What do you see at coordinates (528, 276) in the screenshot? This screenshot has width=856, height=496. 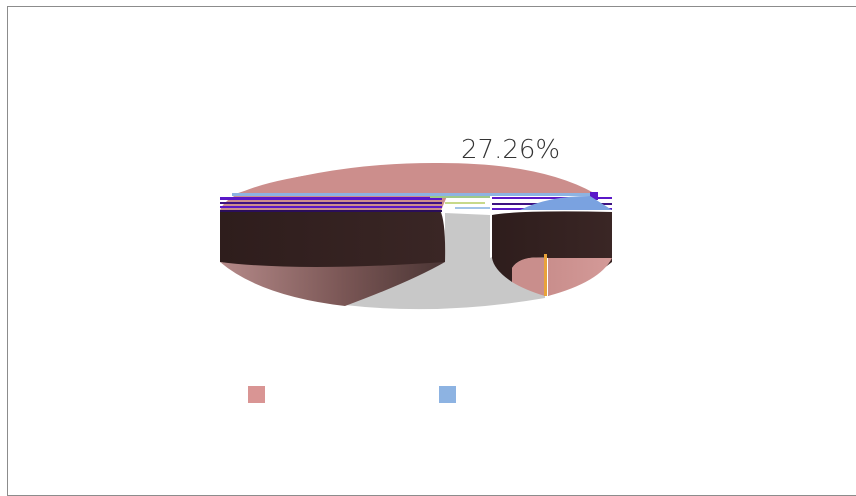 I see `pie-slice-right-front-lower` at bounding box center [528, 276].